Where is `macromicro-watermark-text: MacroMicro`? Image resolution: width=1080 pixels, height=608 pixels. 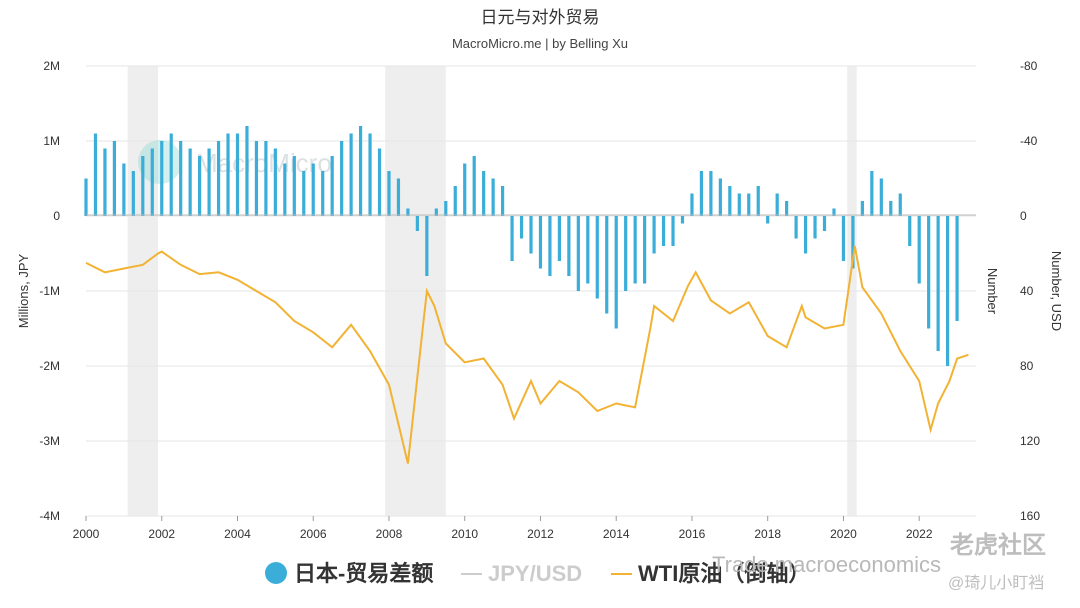 macromicro-watermark-text: MacroMicro is located at coordinates (264, 163).